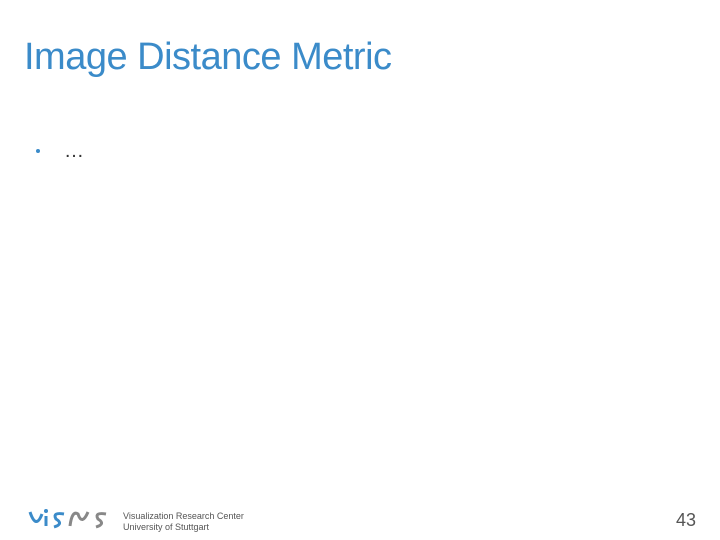 The height and width of the screenshot is (540, 720). I want to click on logo-line: Visualization Research Center, so click(183, 516).